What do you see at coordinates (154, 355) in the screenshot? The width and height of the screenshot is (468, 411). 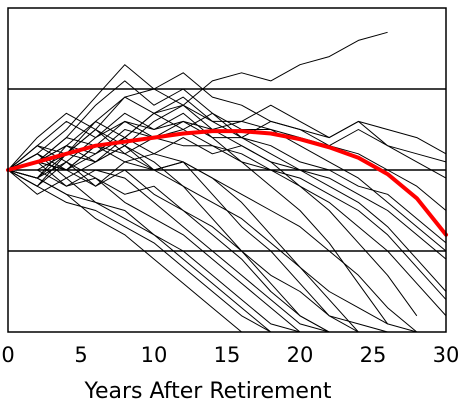 I see `x-tick-label-10: 10` at bounding box center [154, 355].